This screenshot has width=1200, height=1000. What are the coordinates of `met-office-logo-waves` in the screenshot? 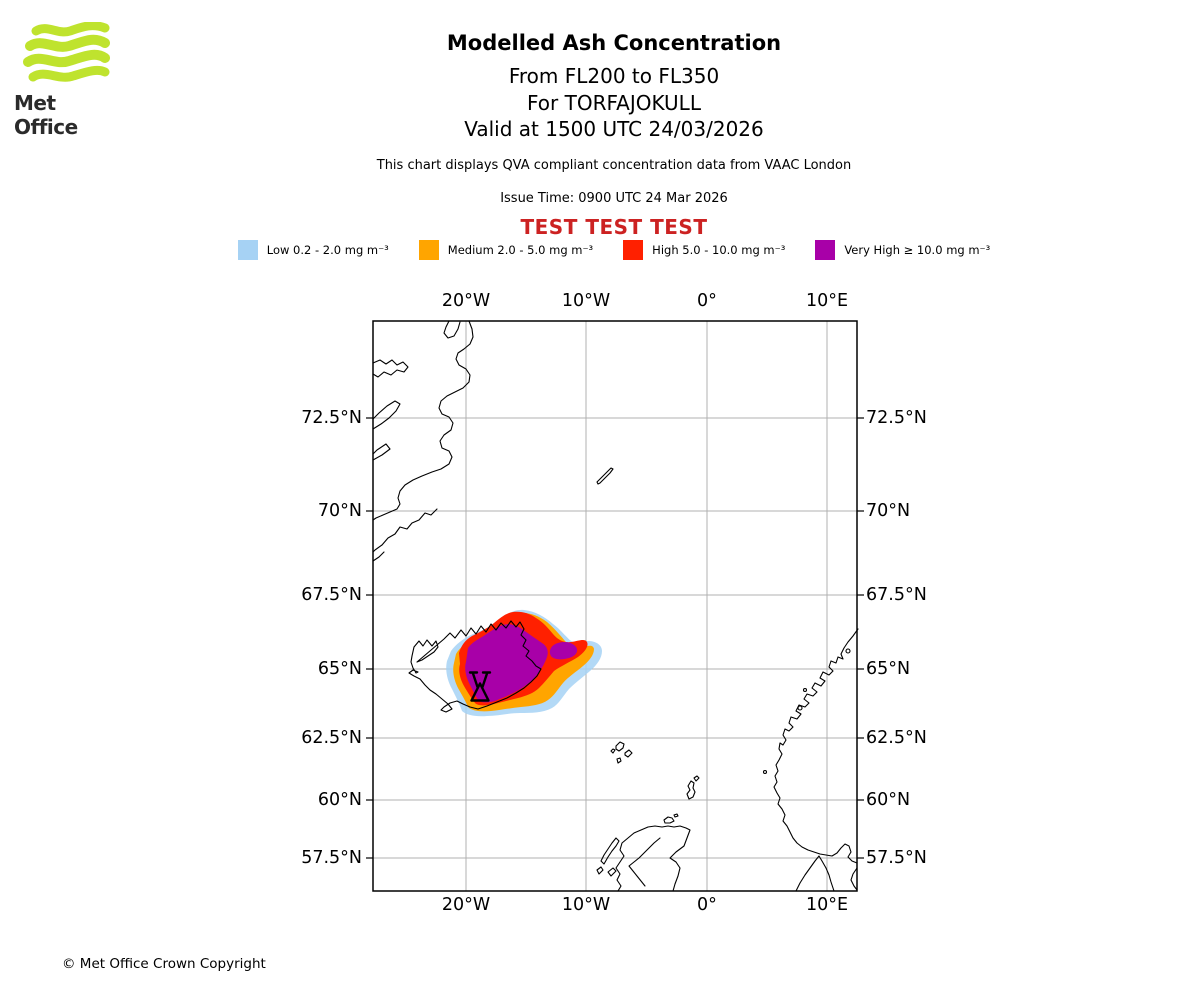 It's located at (66, 51).